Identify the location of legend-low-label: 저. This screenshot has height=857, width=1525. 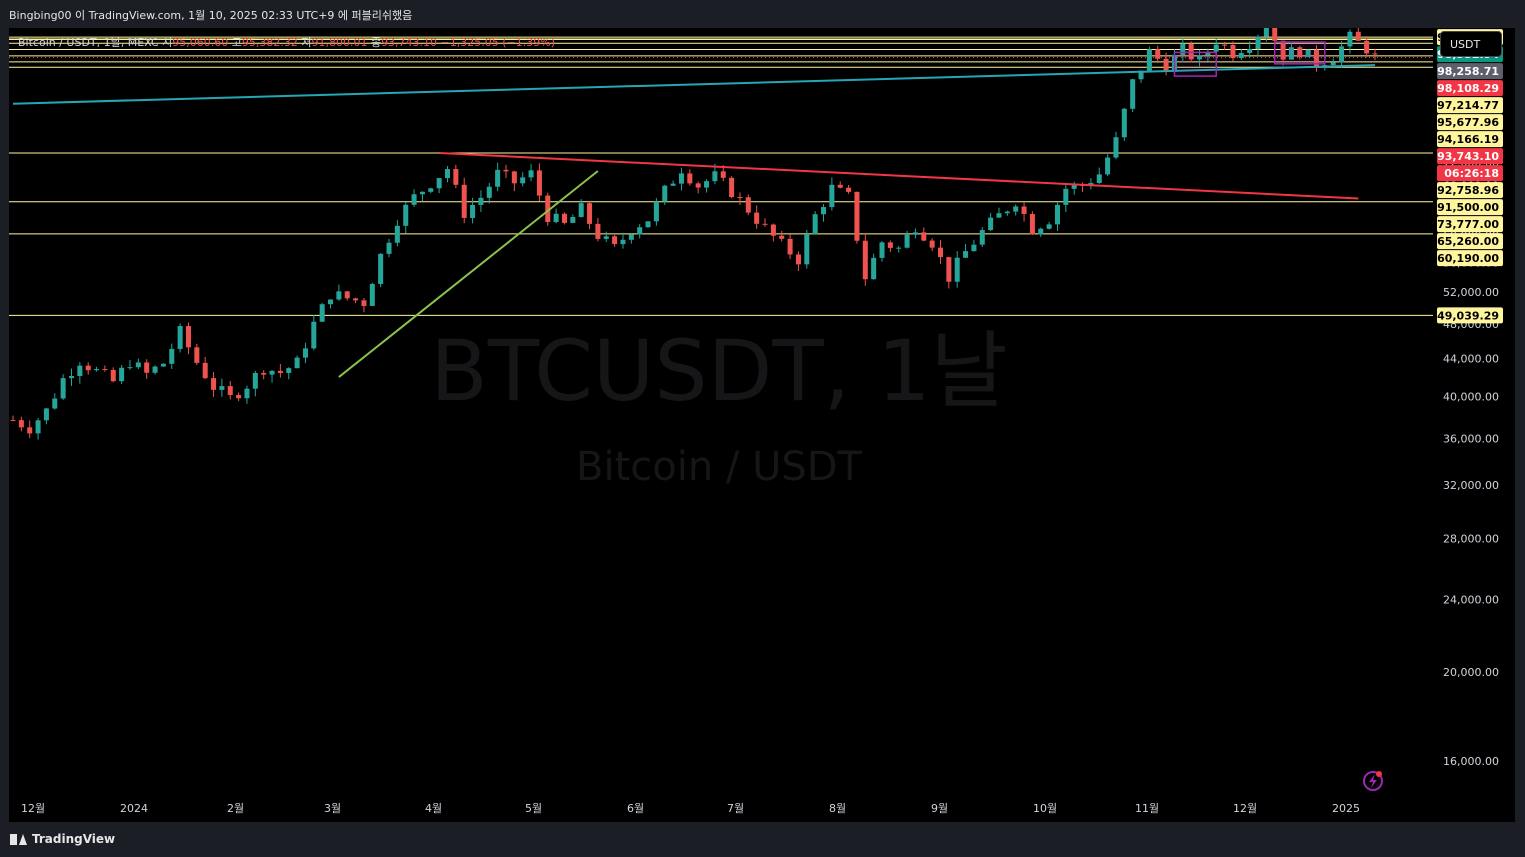
(306, 42).